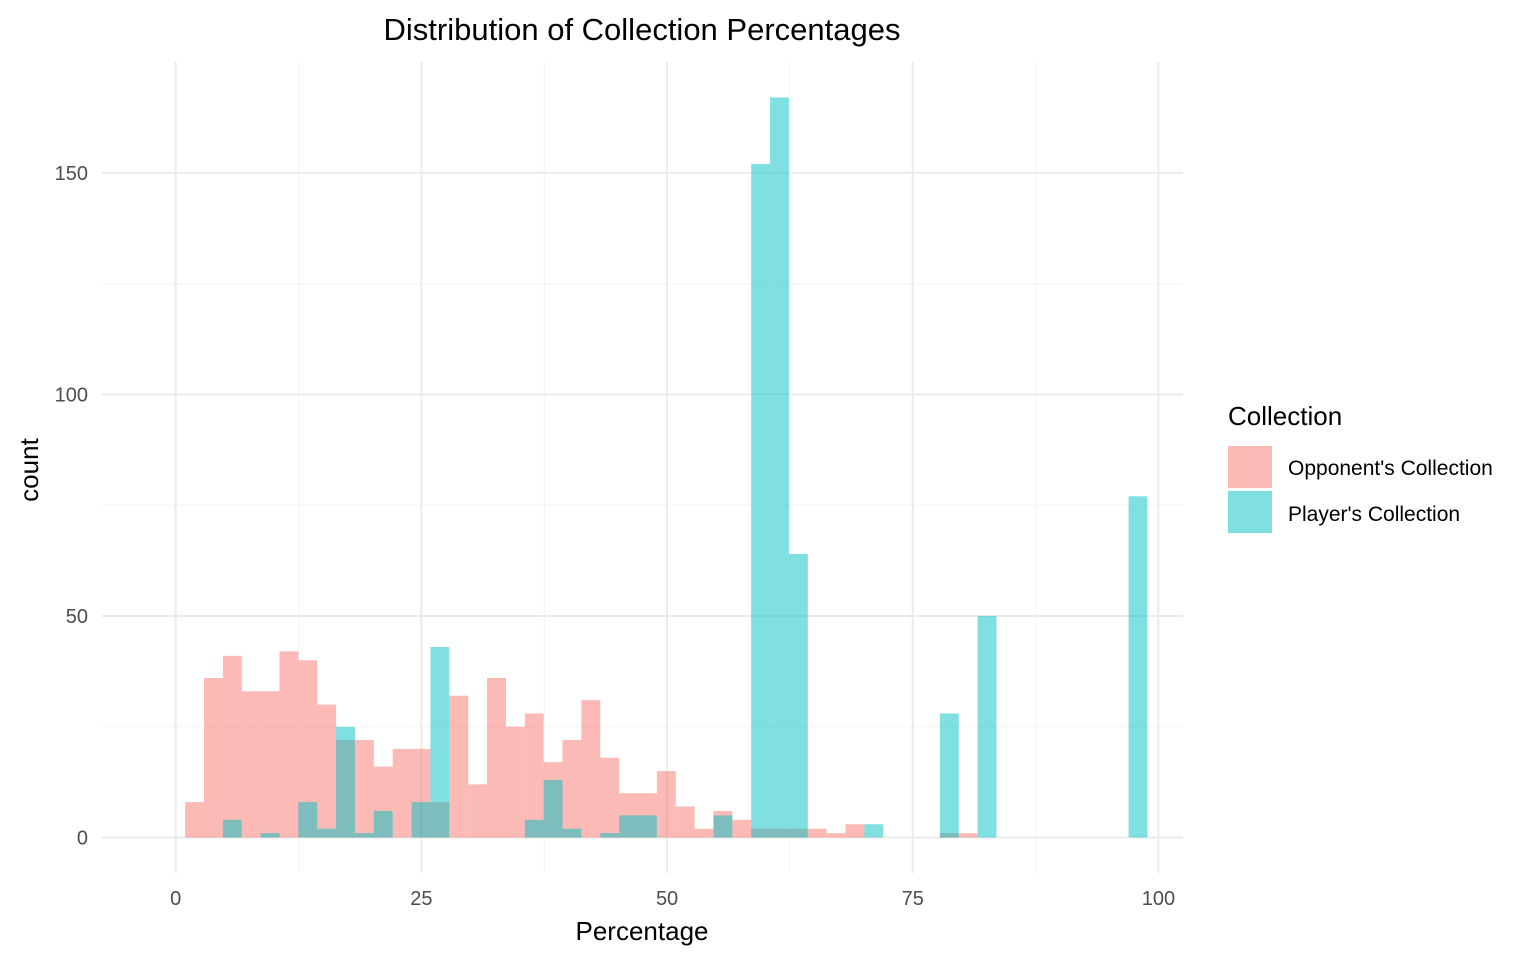 The width and height of the screenshot is (1536, 960). I want to click on legend-label-opponent: Opponent's Collection, so click(1390, 468).